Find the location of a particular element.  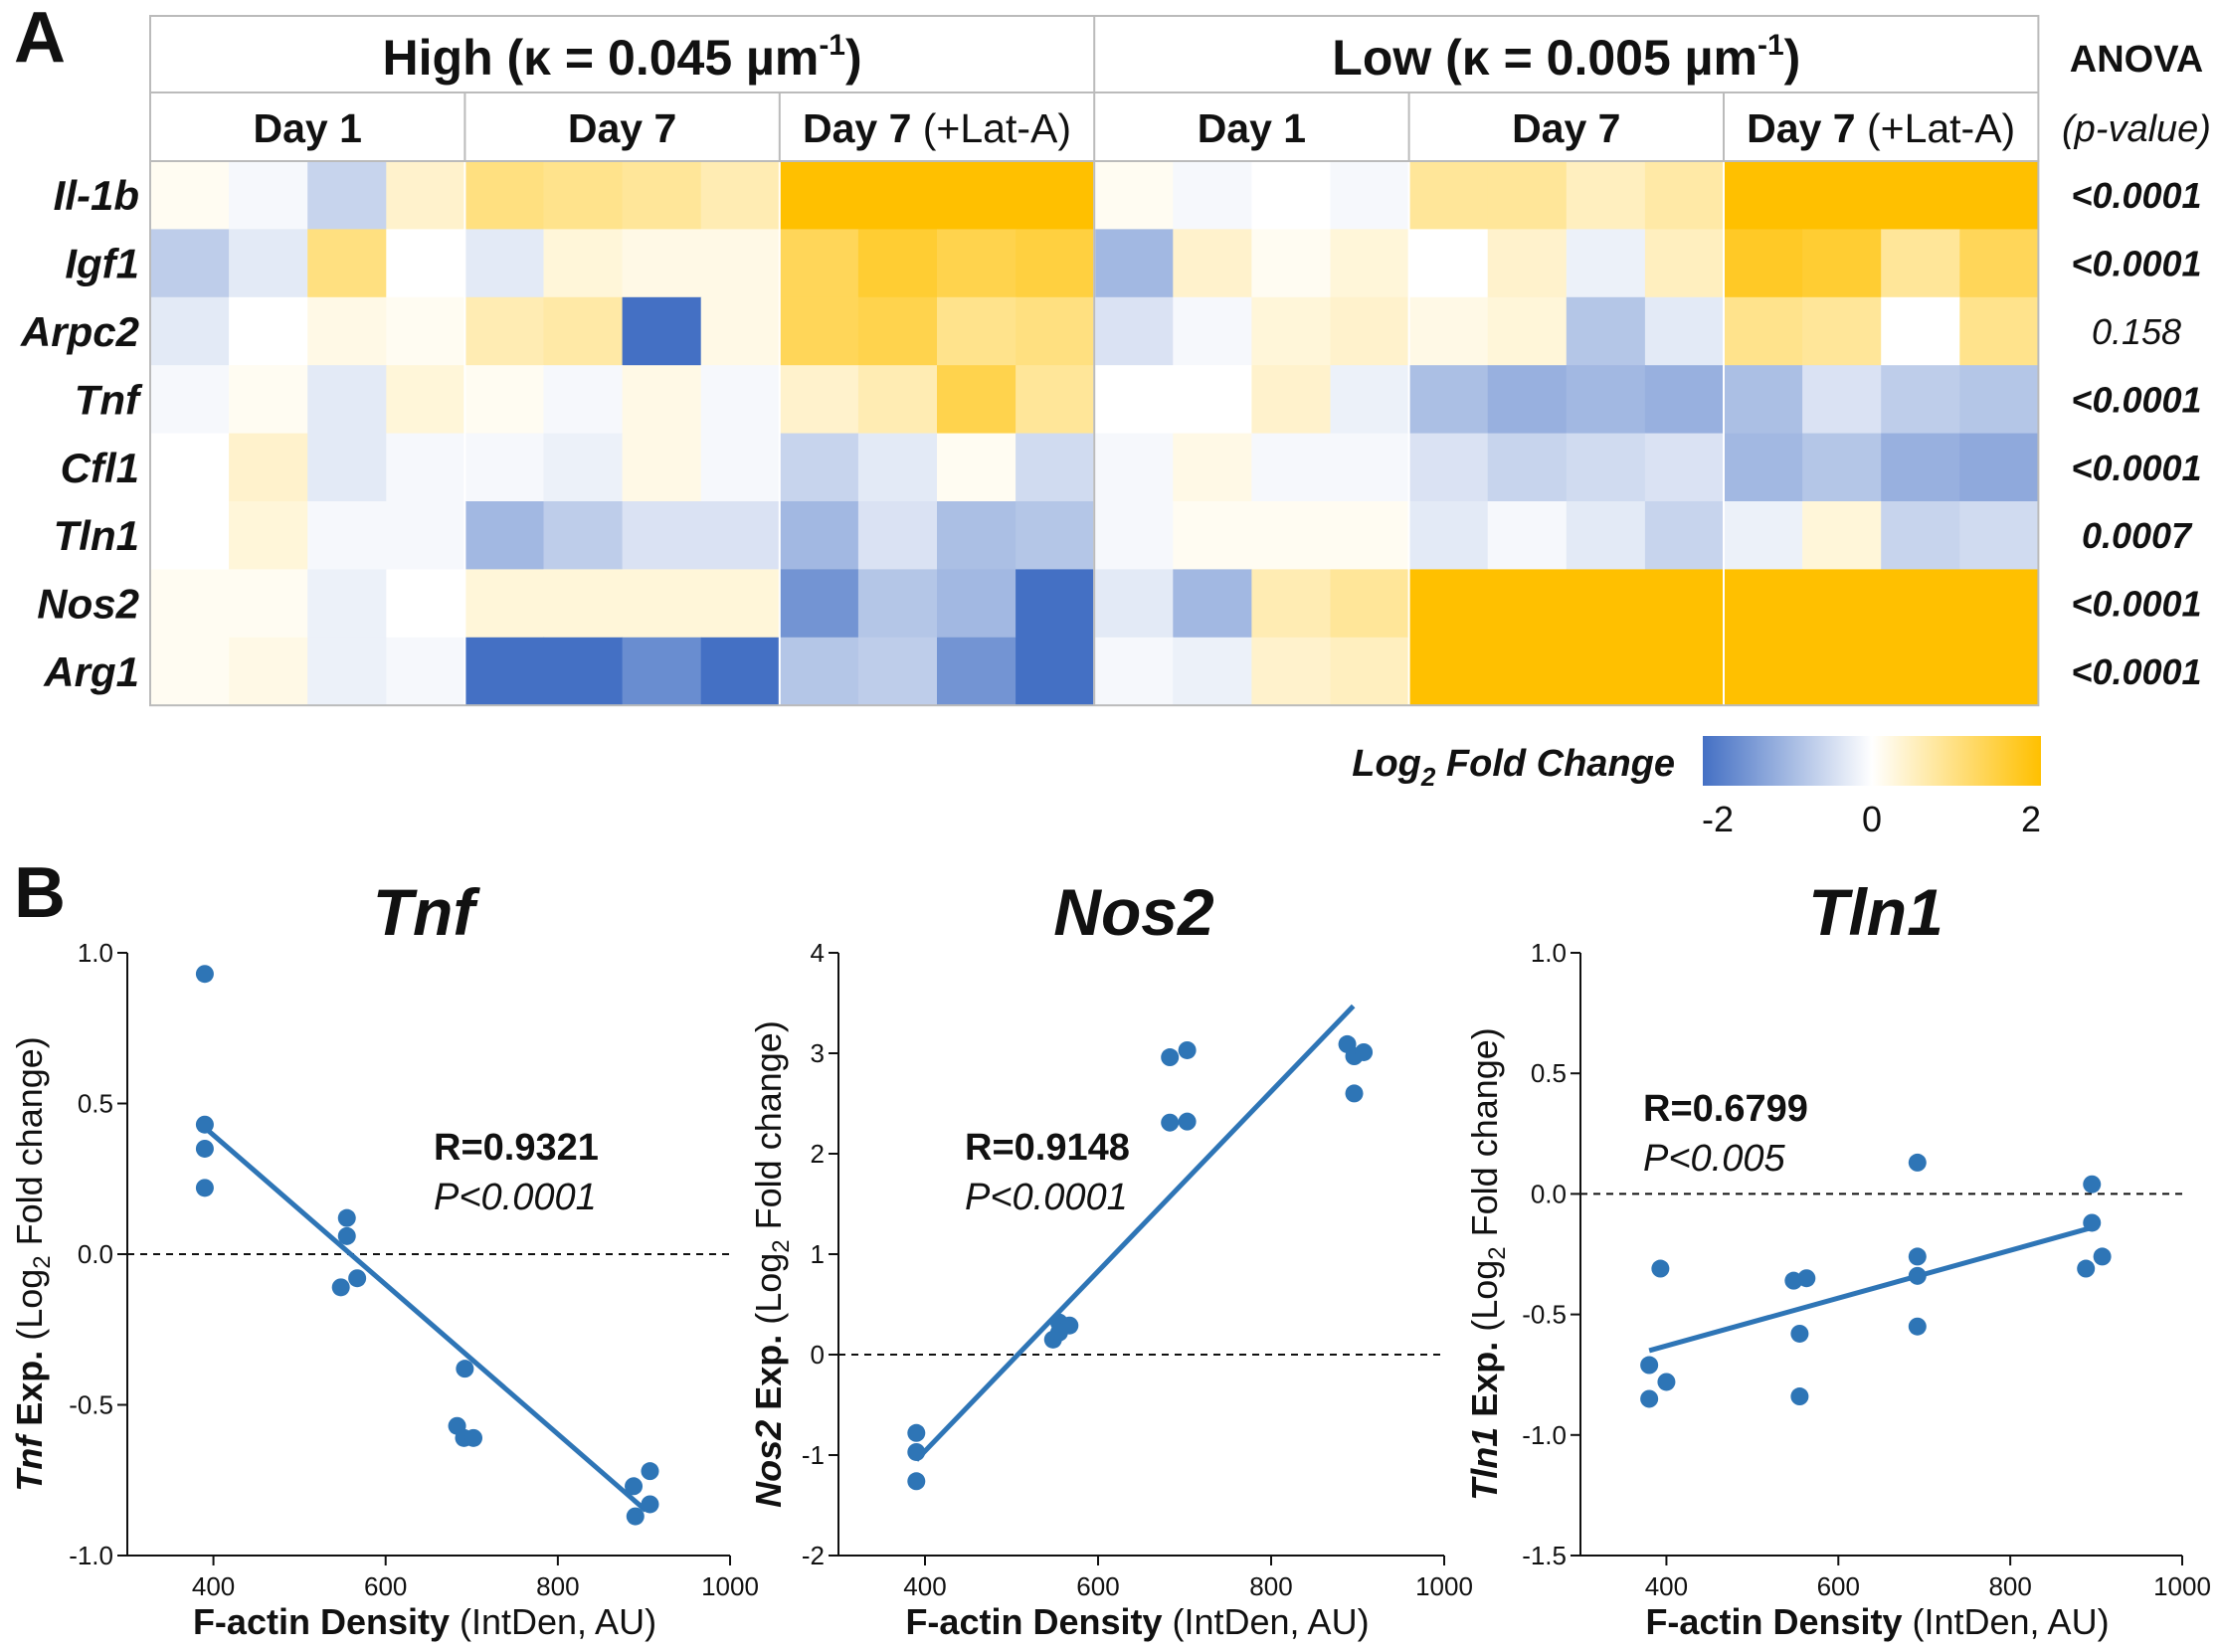

p-value: <0.0001 is located at coordinates (2136, 264).